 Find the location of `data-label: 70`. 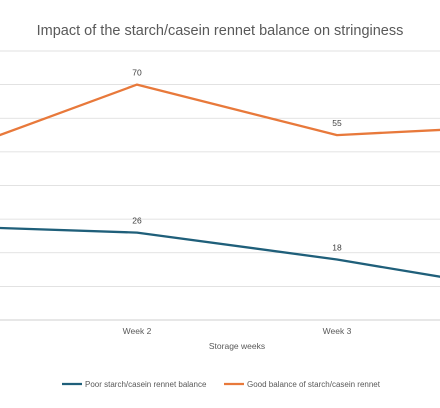

data-label: 70 is located at coordinates (137, 73).